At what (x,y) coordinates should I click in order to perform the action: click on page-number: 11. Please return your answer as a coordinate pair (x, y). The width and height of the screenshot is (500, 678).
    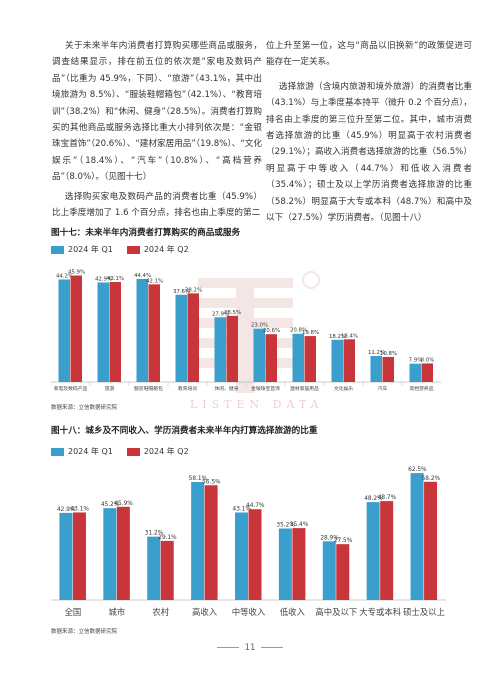
    Looking at the image, I should click on (250, 648).